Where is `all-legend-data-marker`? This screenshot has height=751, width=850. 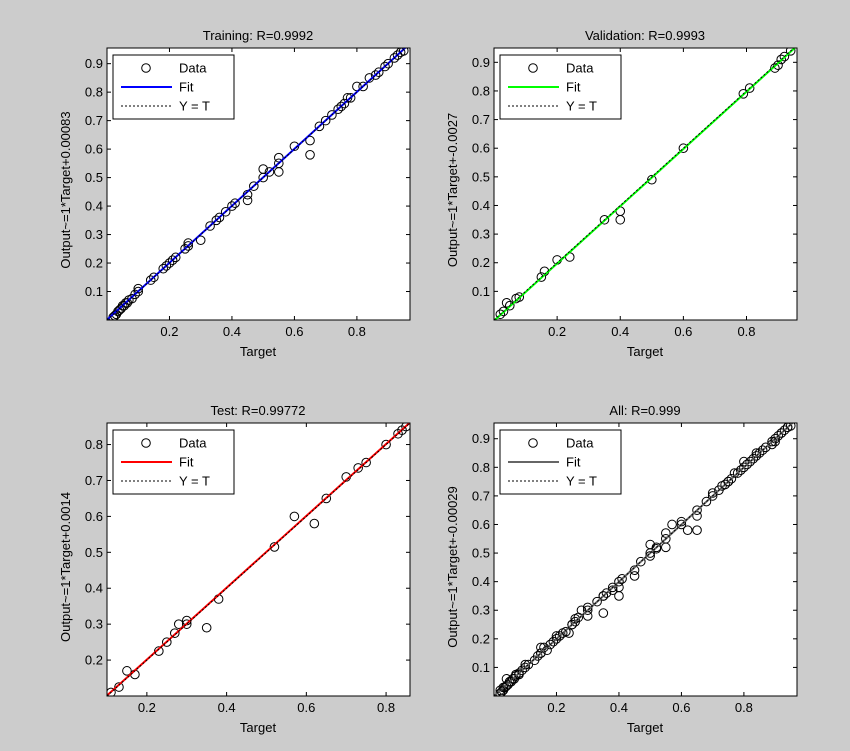 all-legend-data-marker is located at coordinates (533, 443).